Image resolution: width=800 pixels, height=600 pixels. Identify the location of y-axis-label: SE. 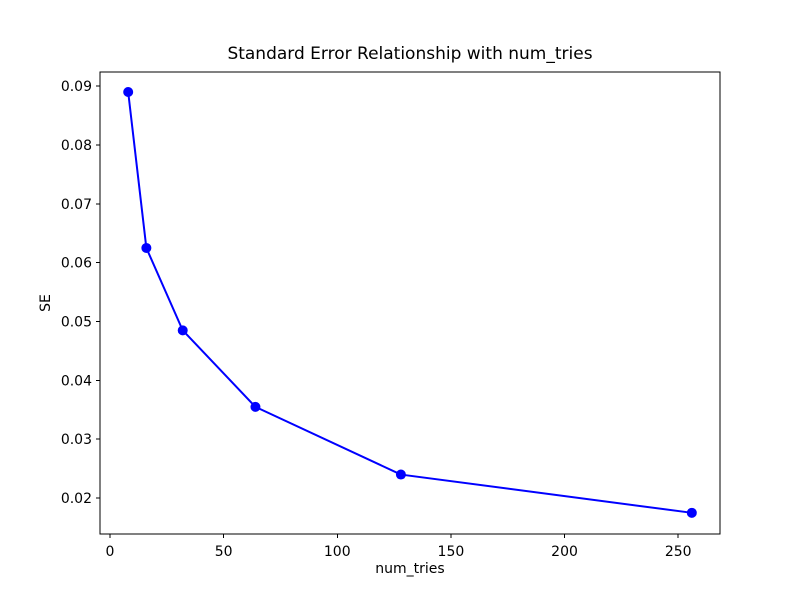
(46, 303).